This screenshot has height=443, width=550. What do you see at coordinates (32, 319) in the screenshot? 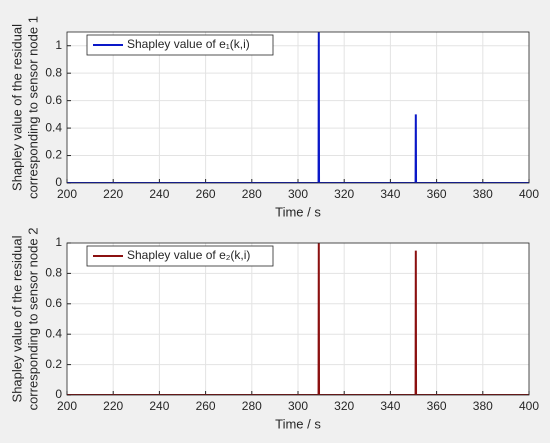
I see `y-axis-label: corresponding to sensor node 2` at bounding box center [32, 319].